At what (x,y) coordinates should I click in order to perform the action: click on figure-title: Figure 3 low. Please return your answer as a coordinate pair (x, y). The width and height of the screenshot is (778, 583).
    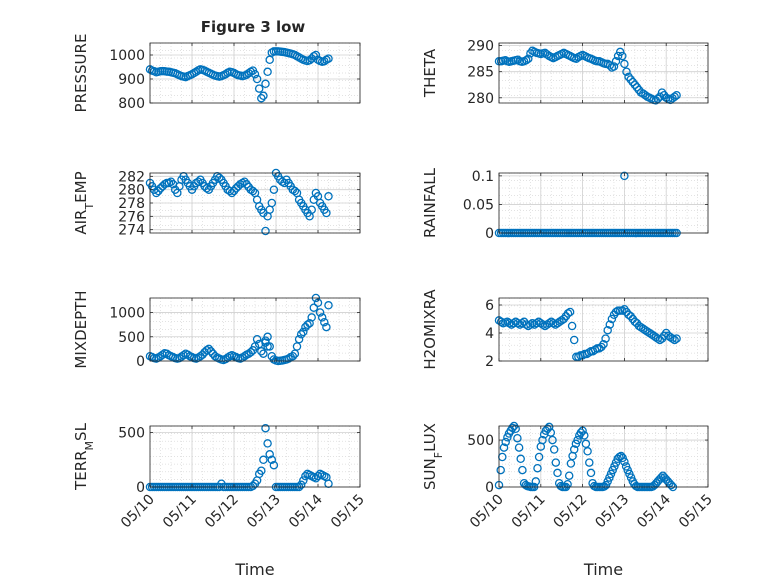
    Looking at the image, I should click on (253, 27).